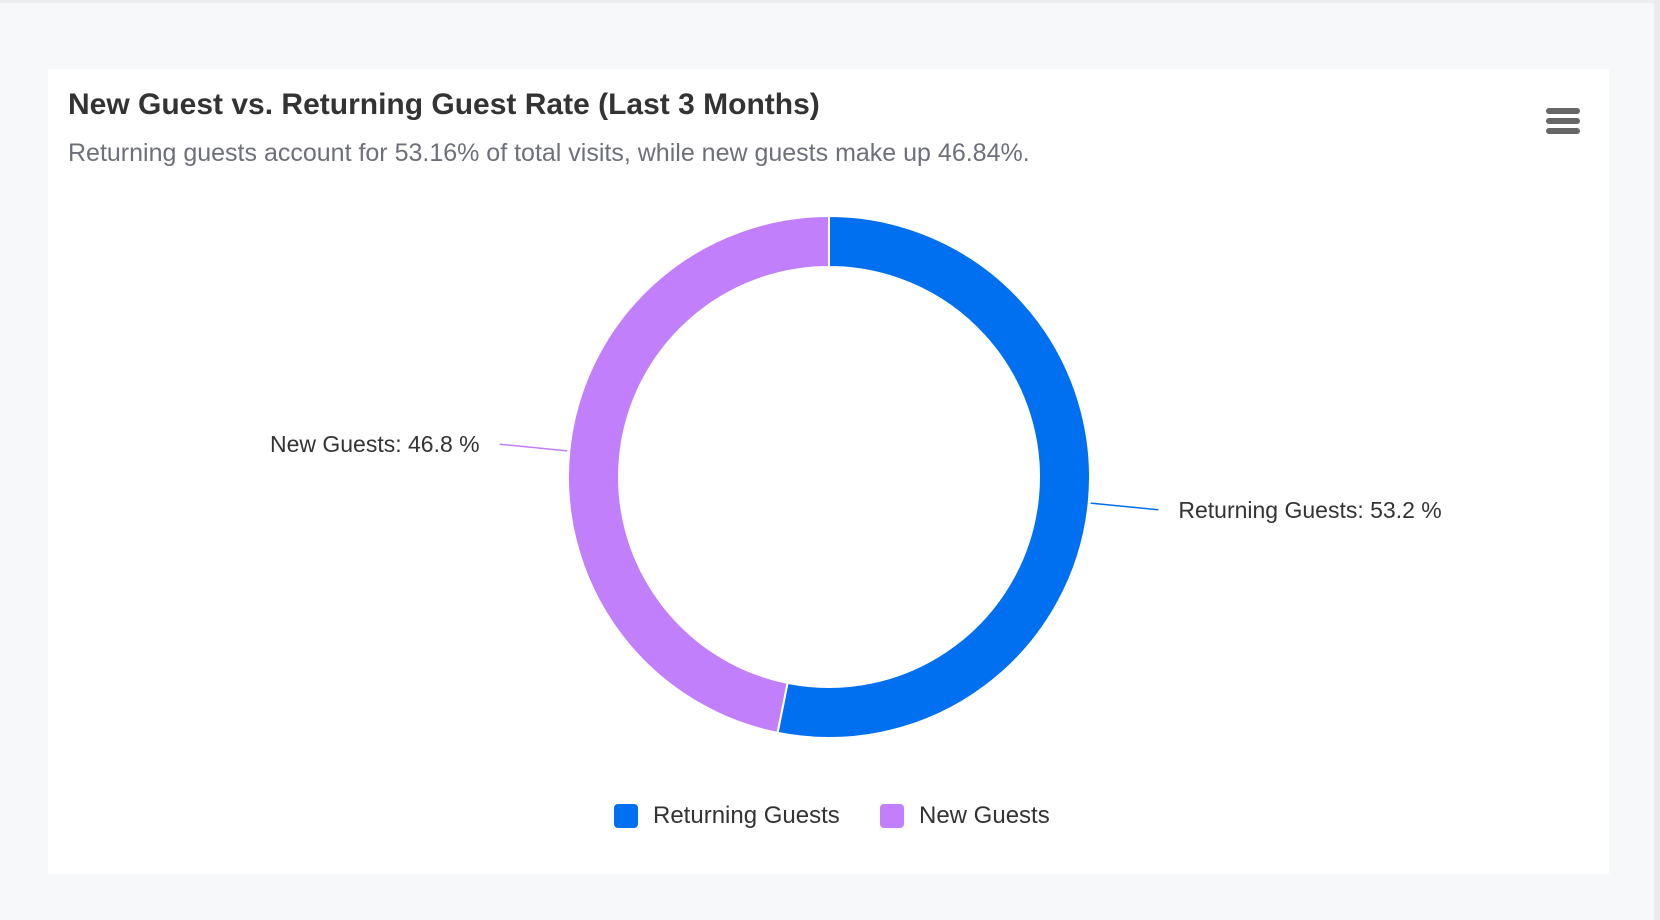 The image size is (1660, 920). What do you see at coordinates (1657, 460) in the screenshot?
I see `scrollbar-track` at bounding box center [1657, 460].